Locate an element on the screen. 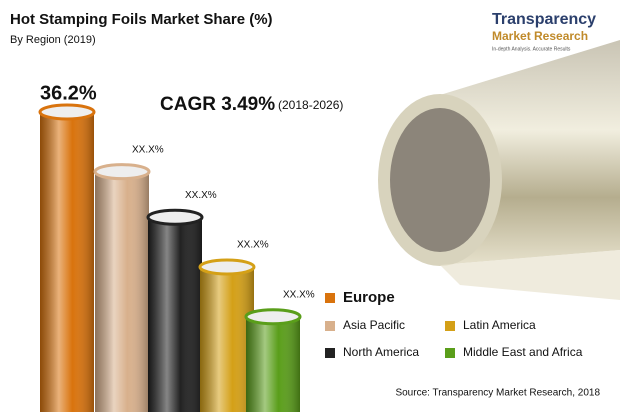 The width and height of the screenshot is (620, 420). legend-label: North America is located at coordinates (381, 352).